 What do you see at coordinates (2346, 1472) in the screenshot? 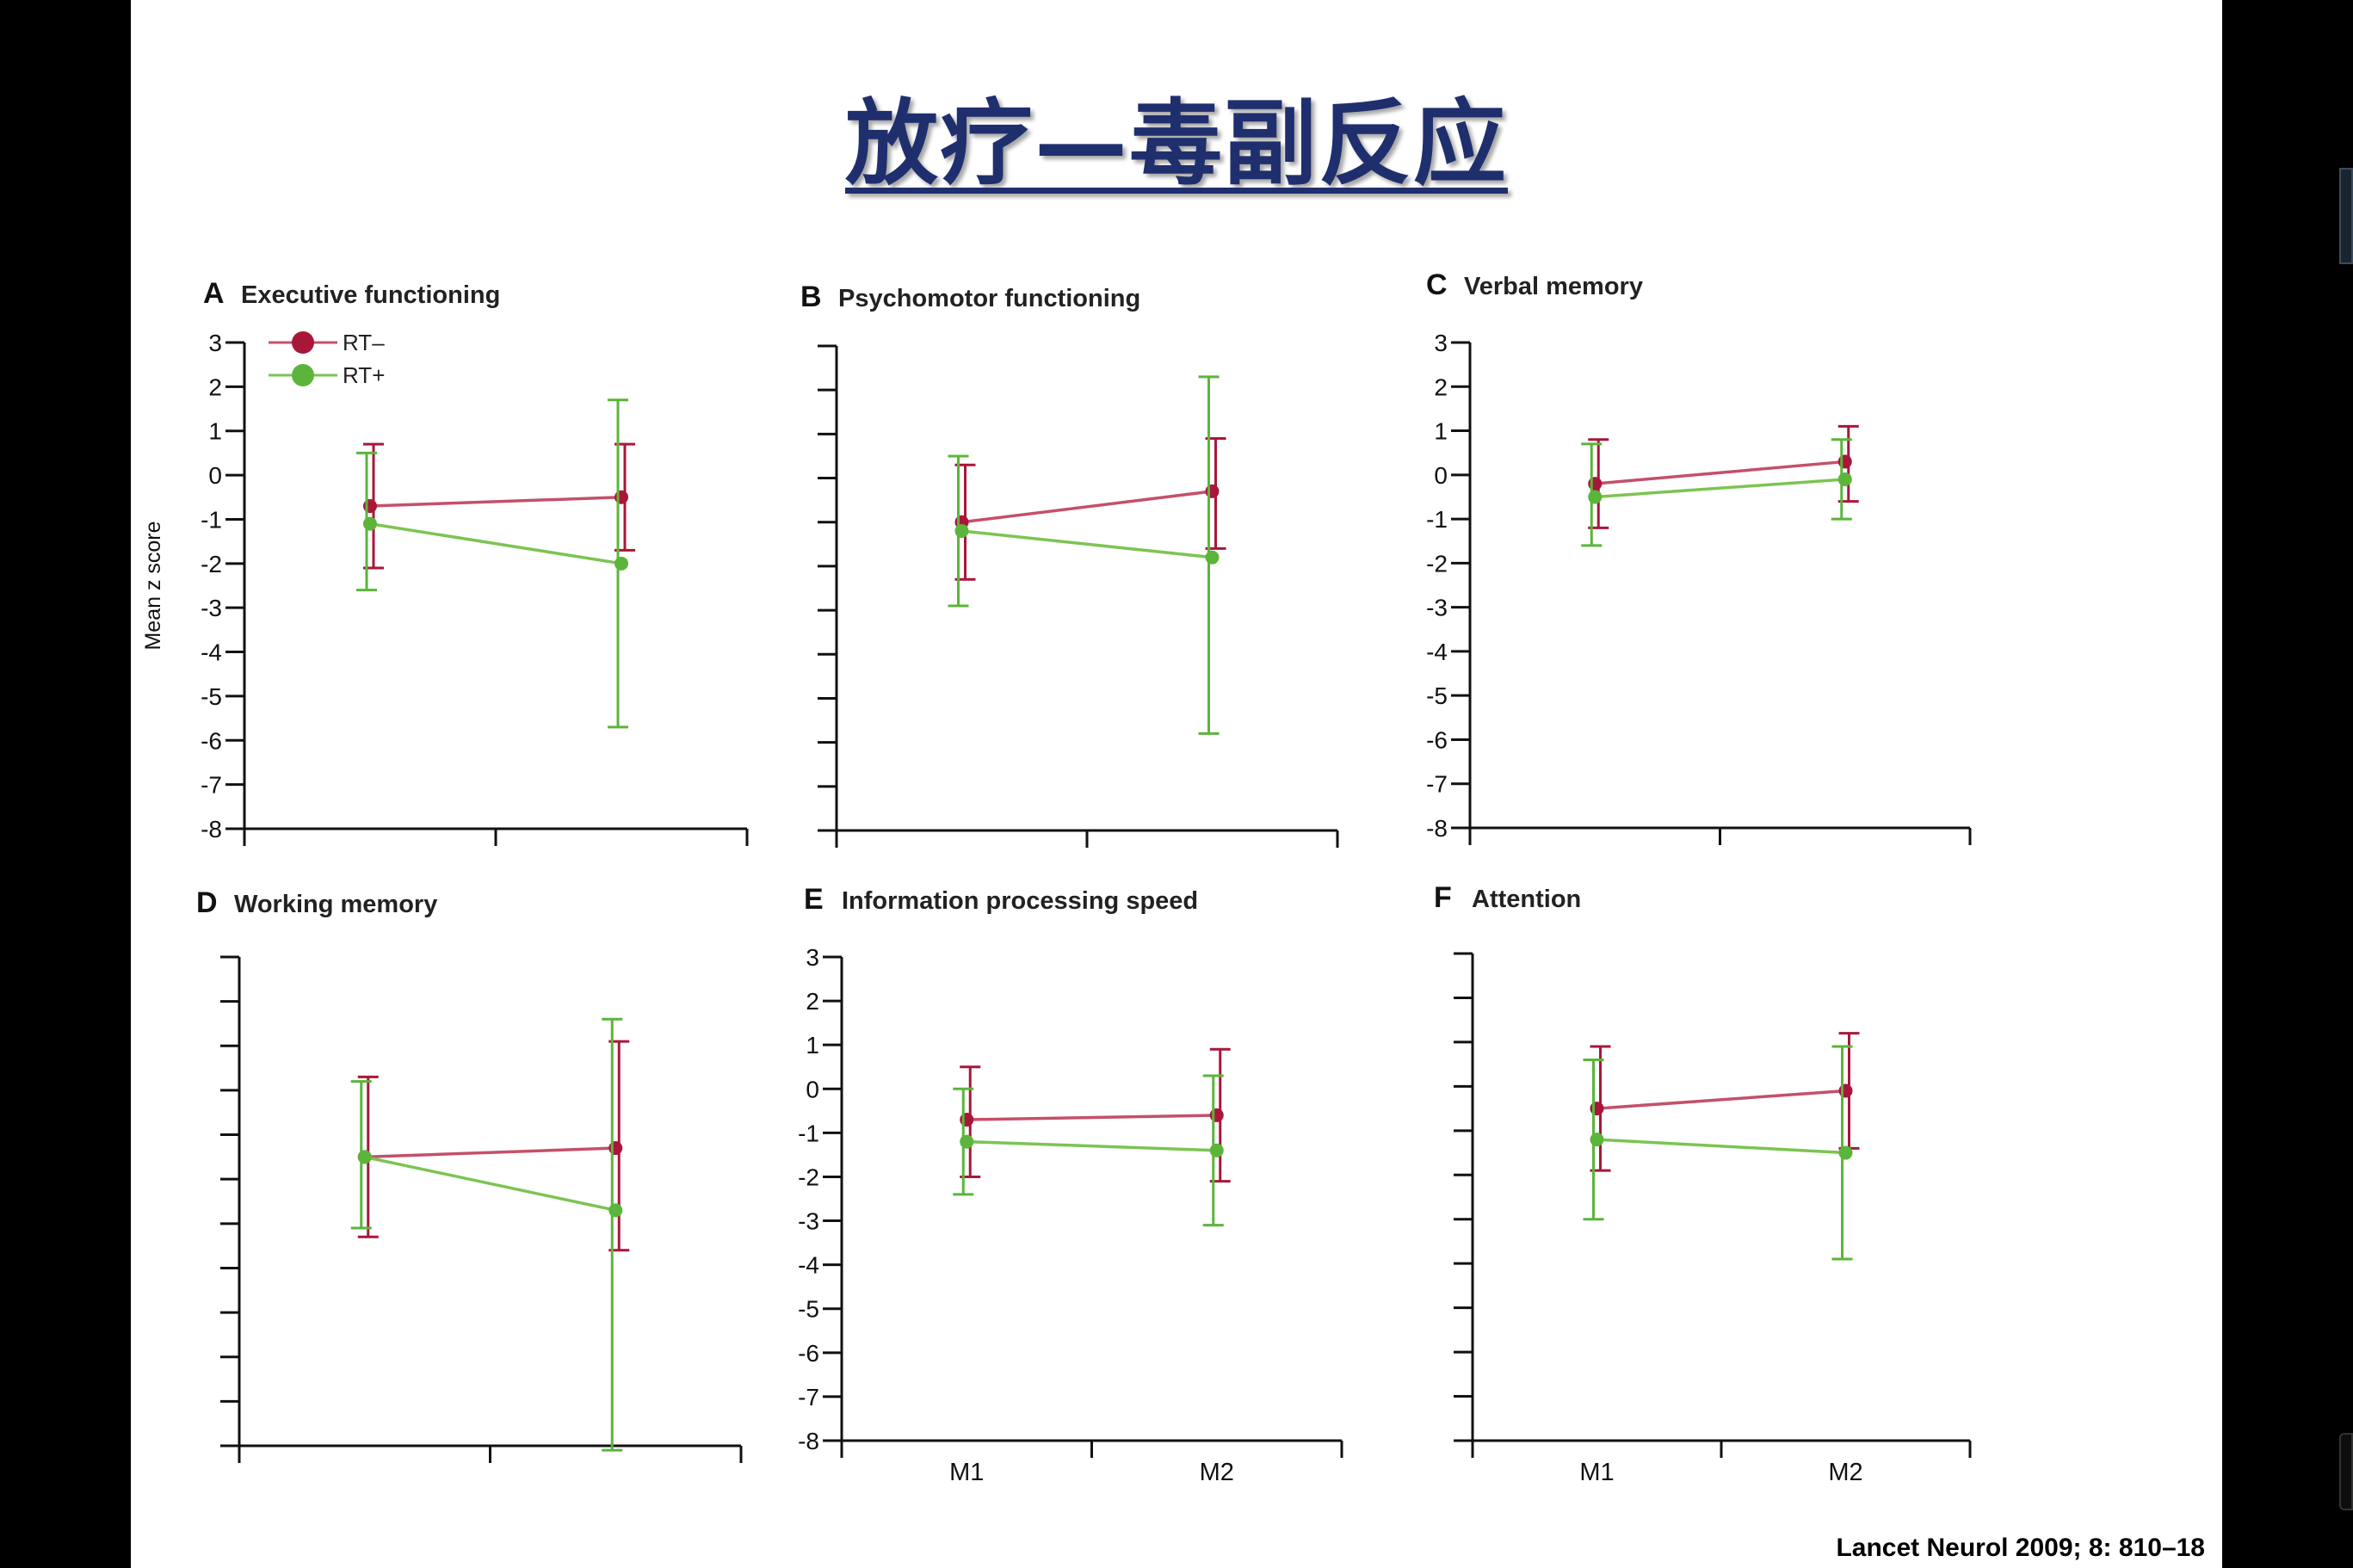
I see `side-tab` at bounding box center [2346, 1472].